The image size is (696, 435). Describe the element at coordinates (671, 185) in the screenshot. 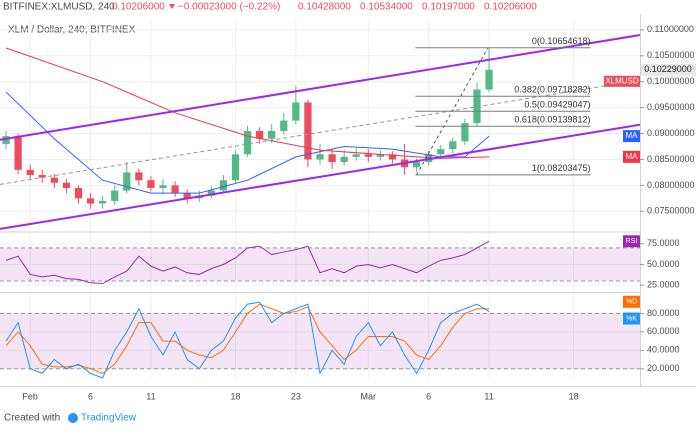

I see `y-tick-label: 0.08000000` at that location.